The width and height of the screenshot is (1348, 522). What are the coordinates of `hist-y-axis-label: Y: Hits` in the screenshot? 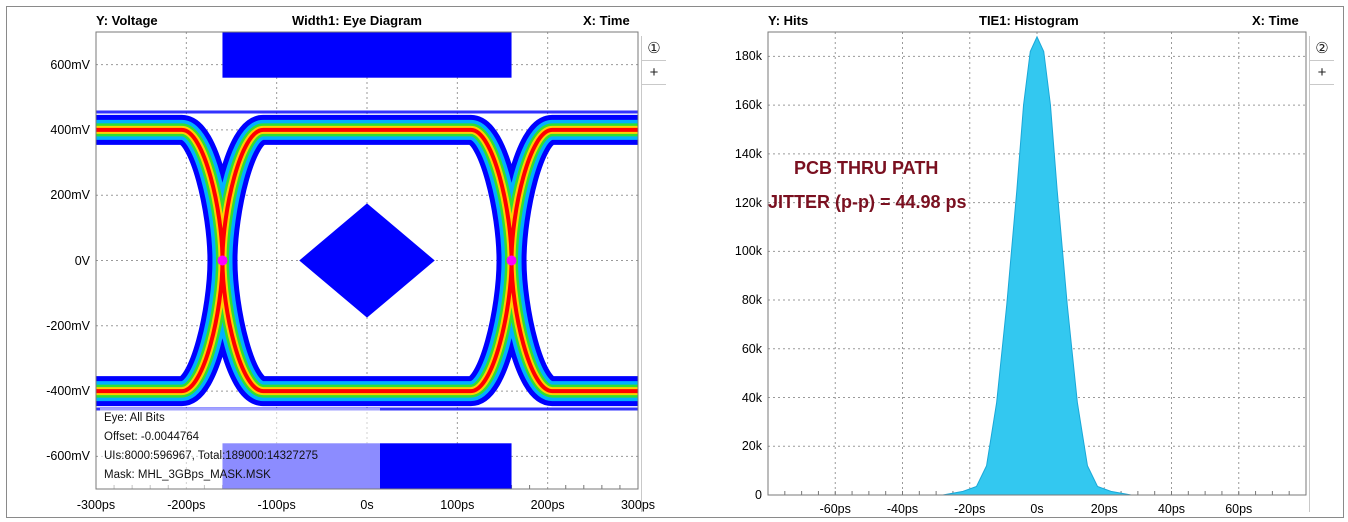 It's located at (788, 20).